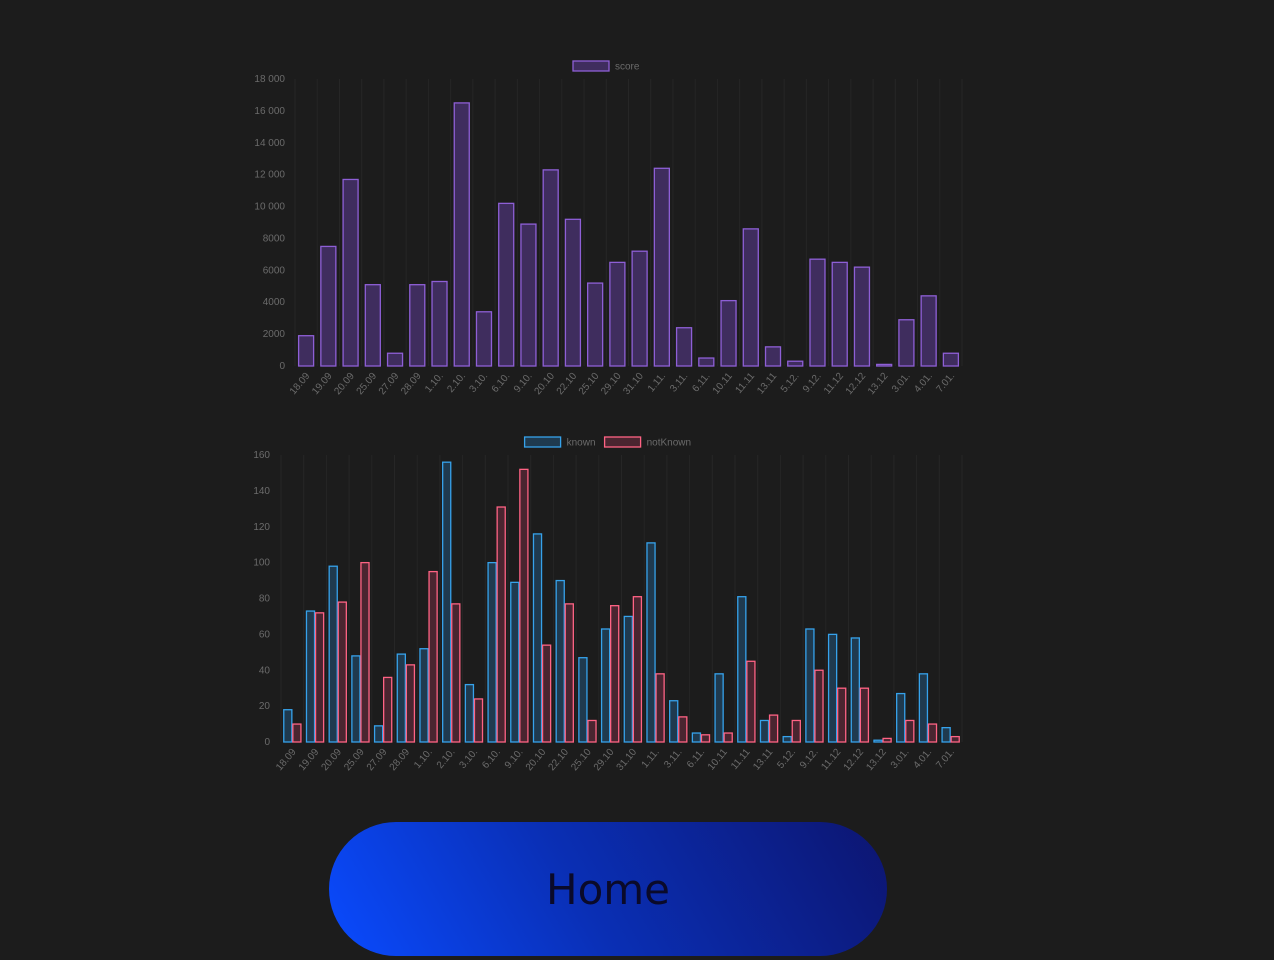 The width and height of the screenshot is (1274, 960). What do you see at coordinates (662, 267) in the screenshot?
I see `score-bar-score-1.11.` at bounding box center [662, 267].